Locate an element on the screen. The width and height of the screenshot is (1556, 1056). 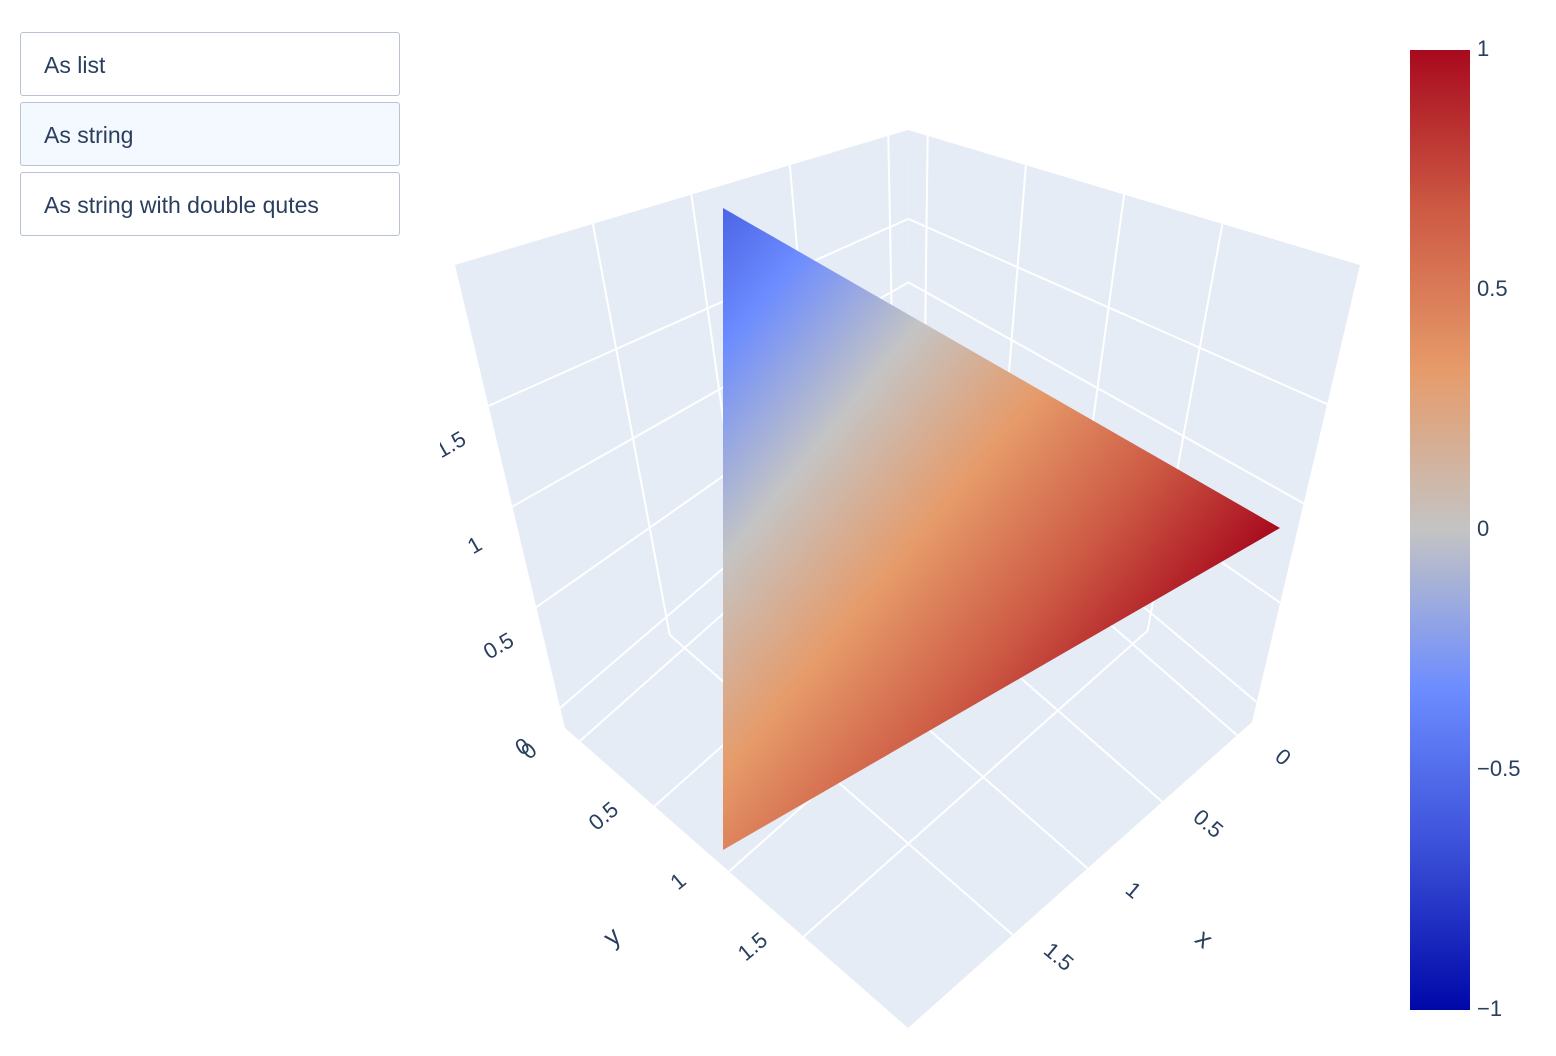
y-tick-label: 1.5 is located at coordinates (753, 946).